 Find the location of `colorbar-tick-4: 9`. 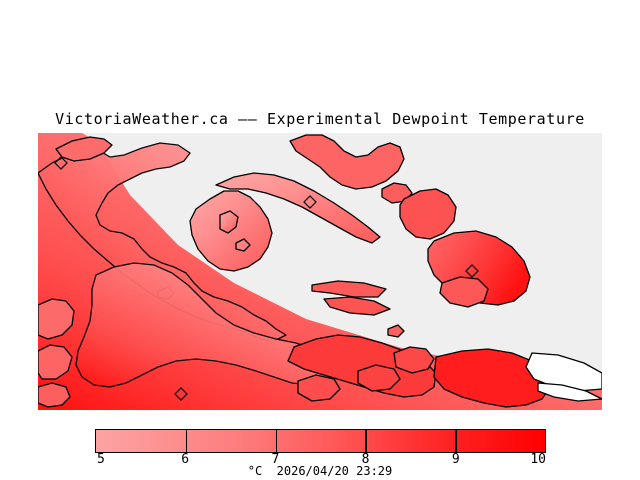

colorbar-tick-4: 9 is located at coordinates (455, 459).